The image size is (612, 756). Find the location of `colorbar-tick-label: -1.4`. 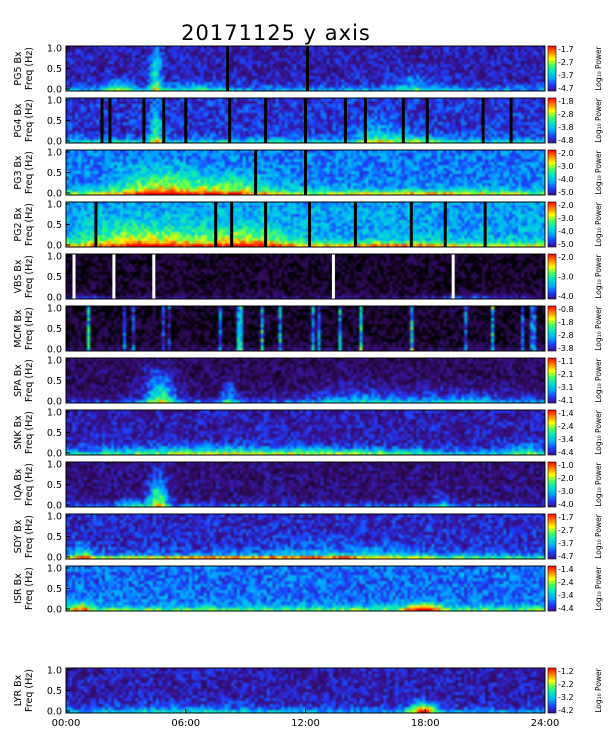

colorbar-tick-label: -1.4 is located at coordinates (566, 569).